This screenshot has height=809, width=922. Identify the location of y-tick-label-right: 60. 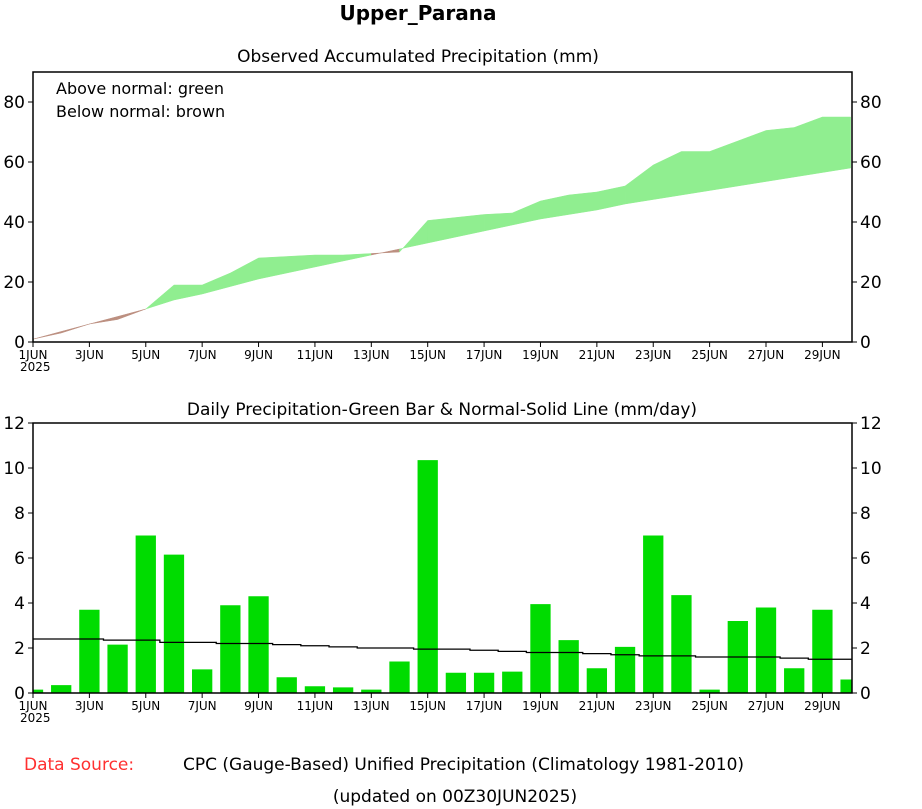
(871, 163).